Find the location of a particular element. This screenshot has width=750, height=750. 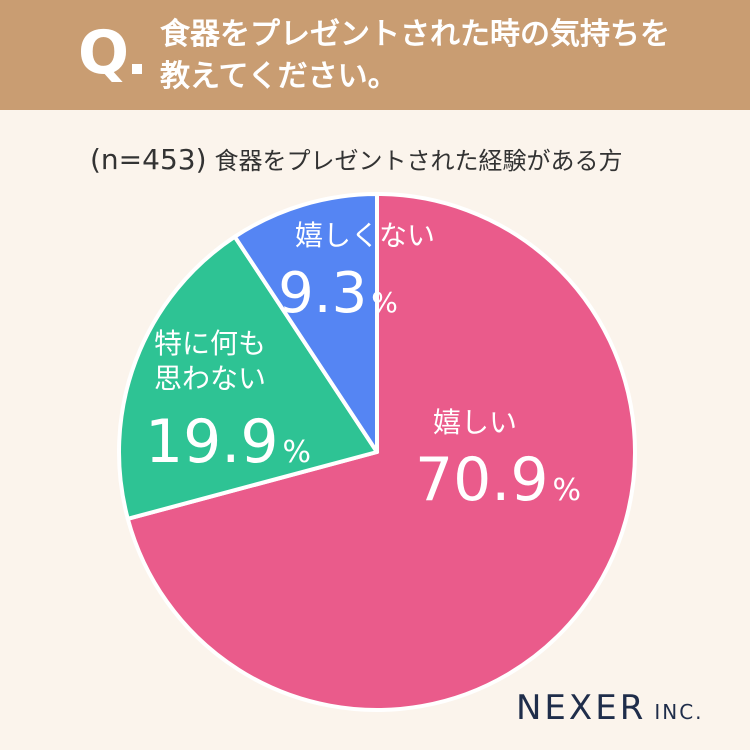

question-line-2: 教えてください。 is located at coordinates (279, 76).